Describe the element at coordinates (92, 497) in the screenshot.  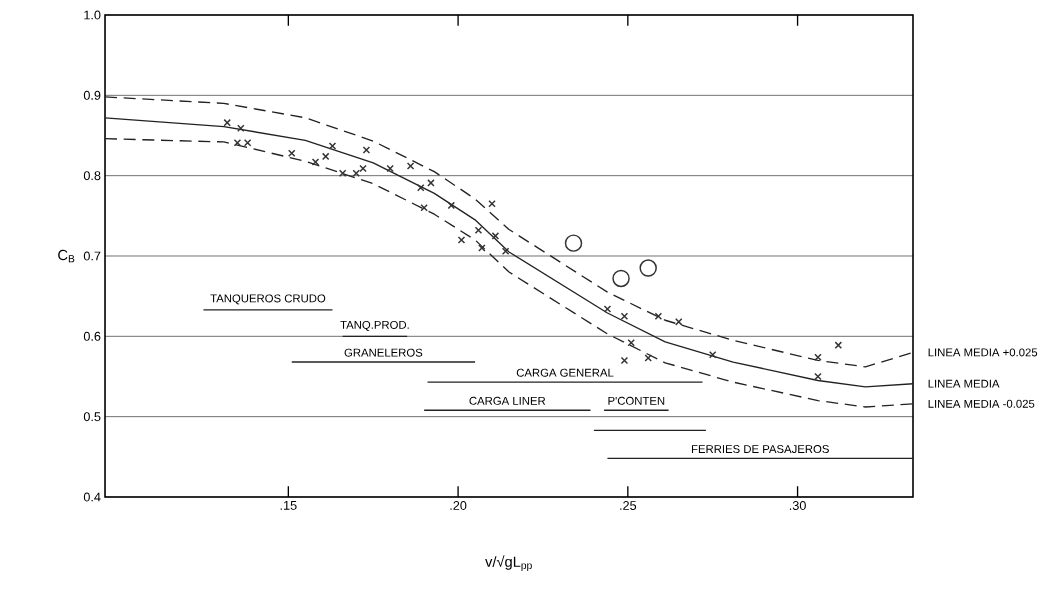
I see `y-tick-label: 0.4` at that location.